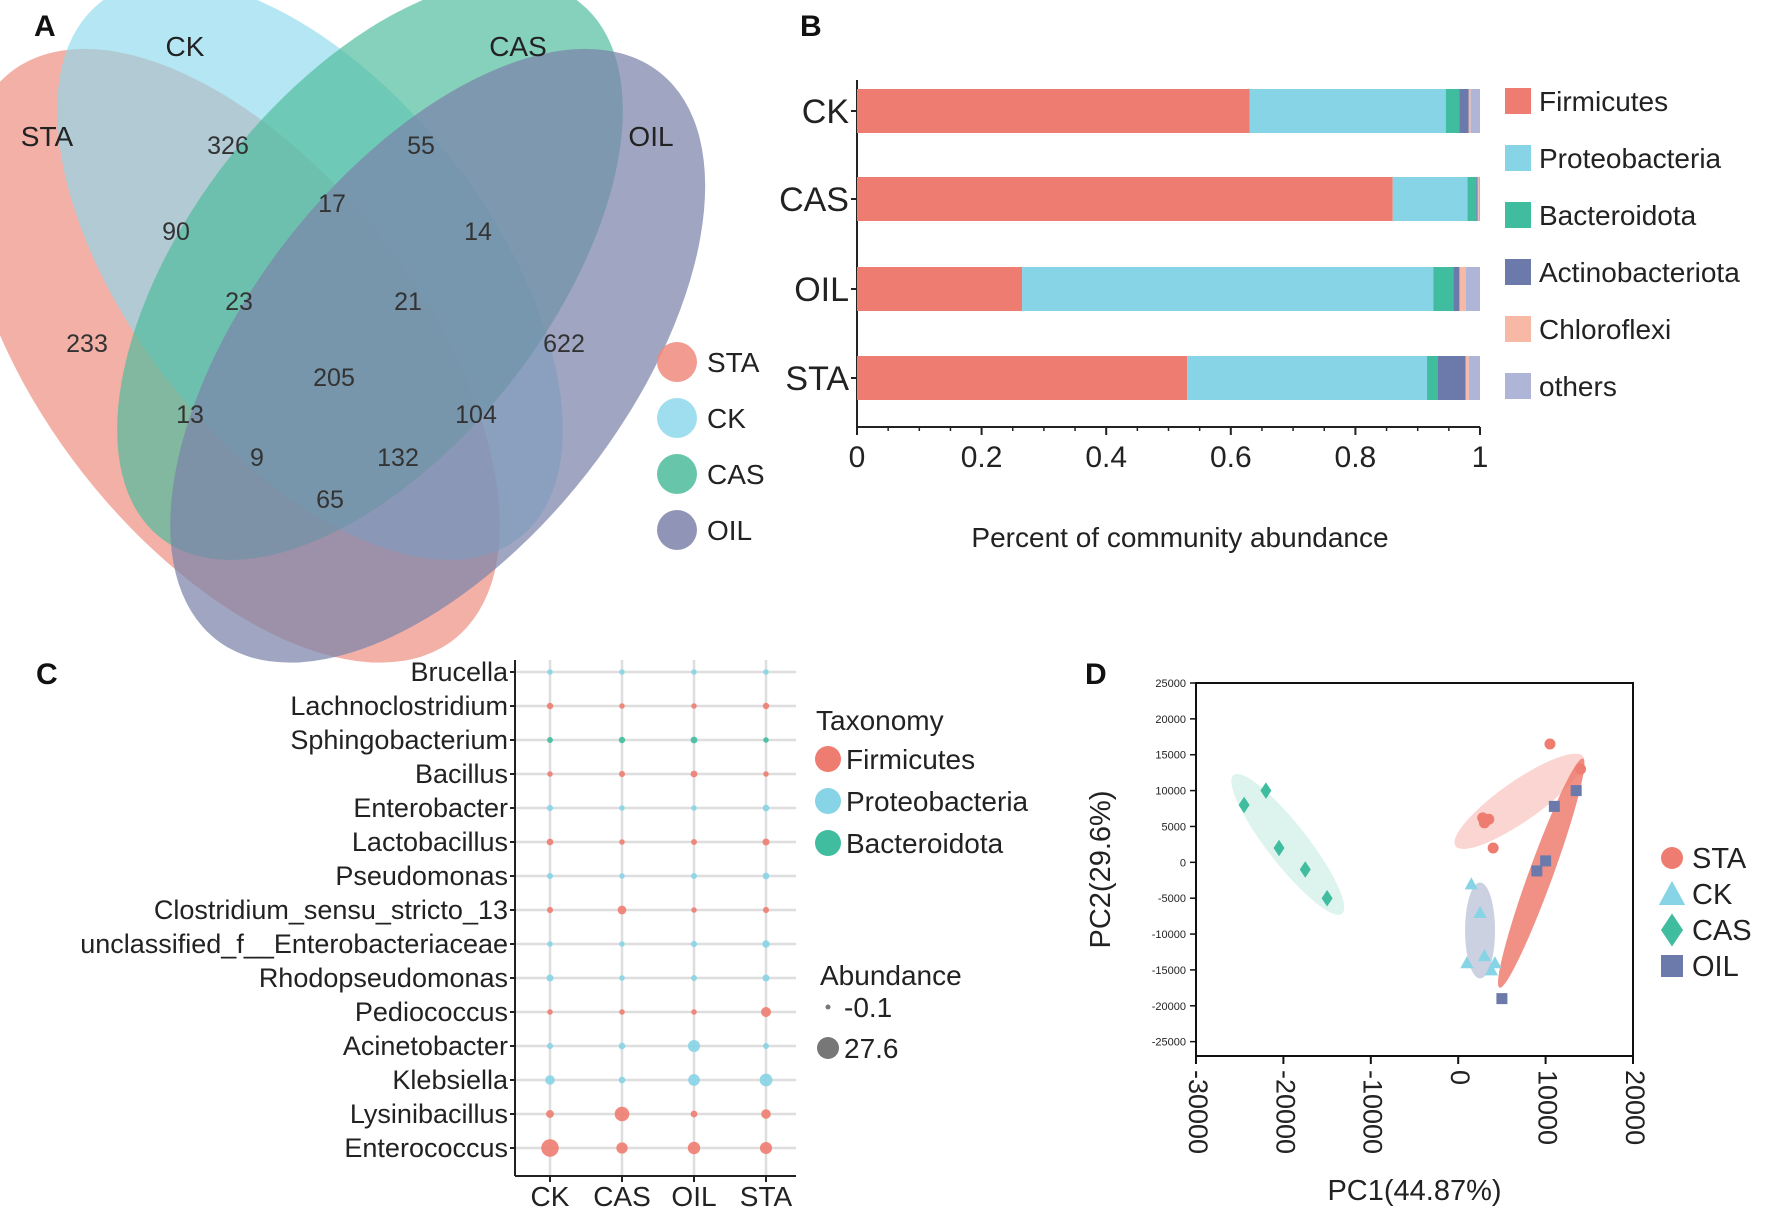 The image size is (1772, 1217). I want to click on b-x-tick-label: 0, so click(857, 457).